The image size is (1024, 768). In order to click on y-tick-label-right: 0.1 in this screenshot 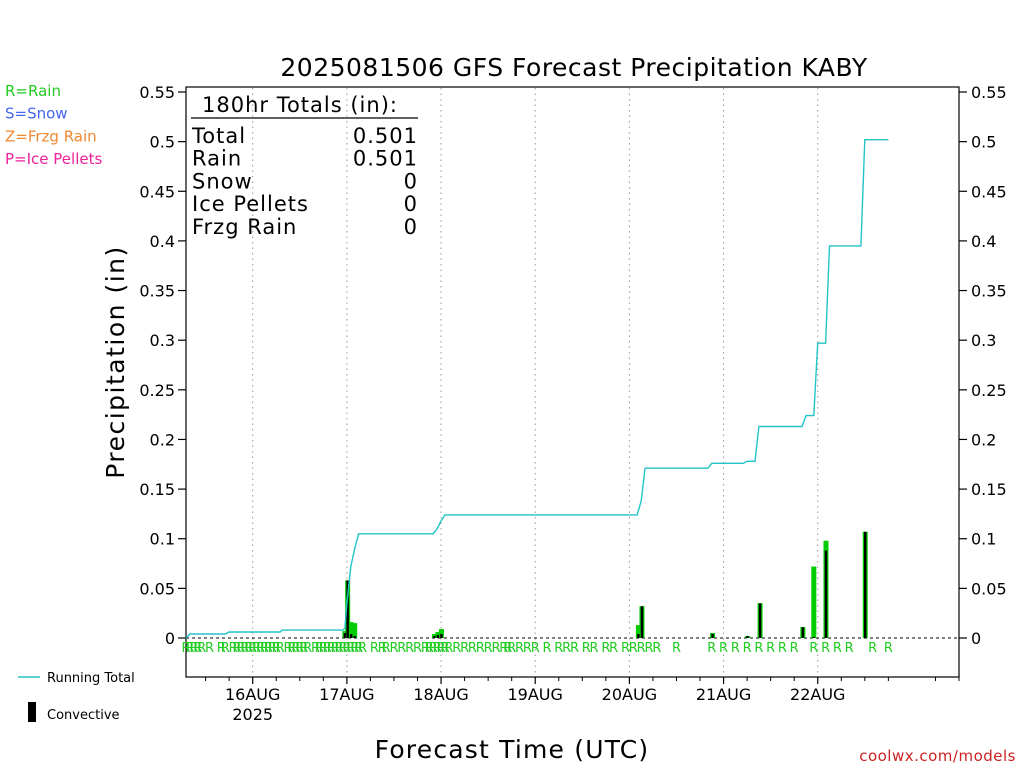, I will do `click(983, 539)`.